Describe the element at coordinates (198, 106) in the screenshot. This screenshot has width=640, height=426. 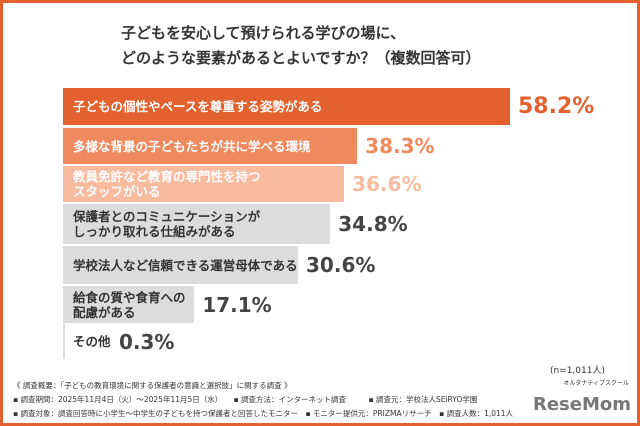
I see `category-label: 子どもの個性やペースを尊重する姿勢がある` at that location.